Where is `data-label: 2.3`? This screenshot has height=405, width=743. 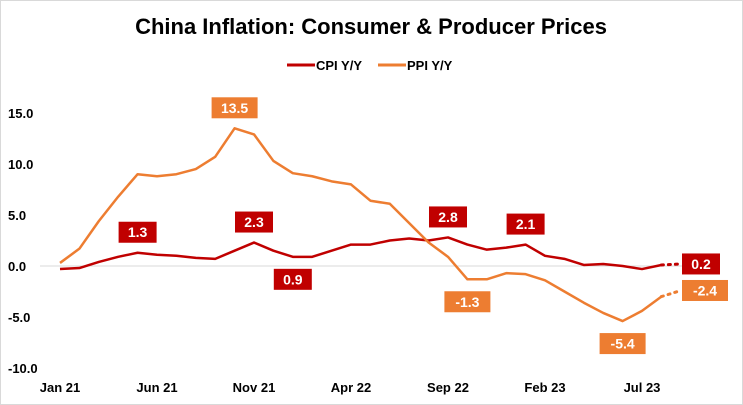
data-label: 2.3 is located at coordinates (254, 222).